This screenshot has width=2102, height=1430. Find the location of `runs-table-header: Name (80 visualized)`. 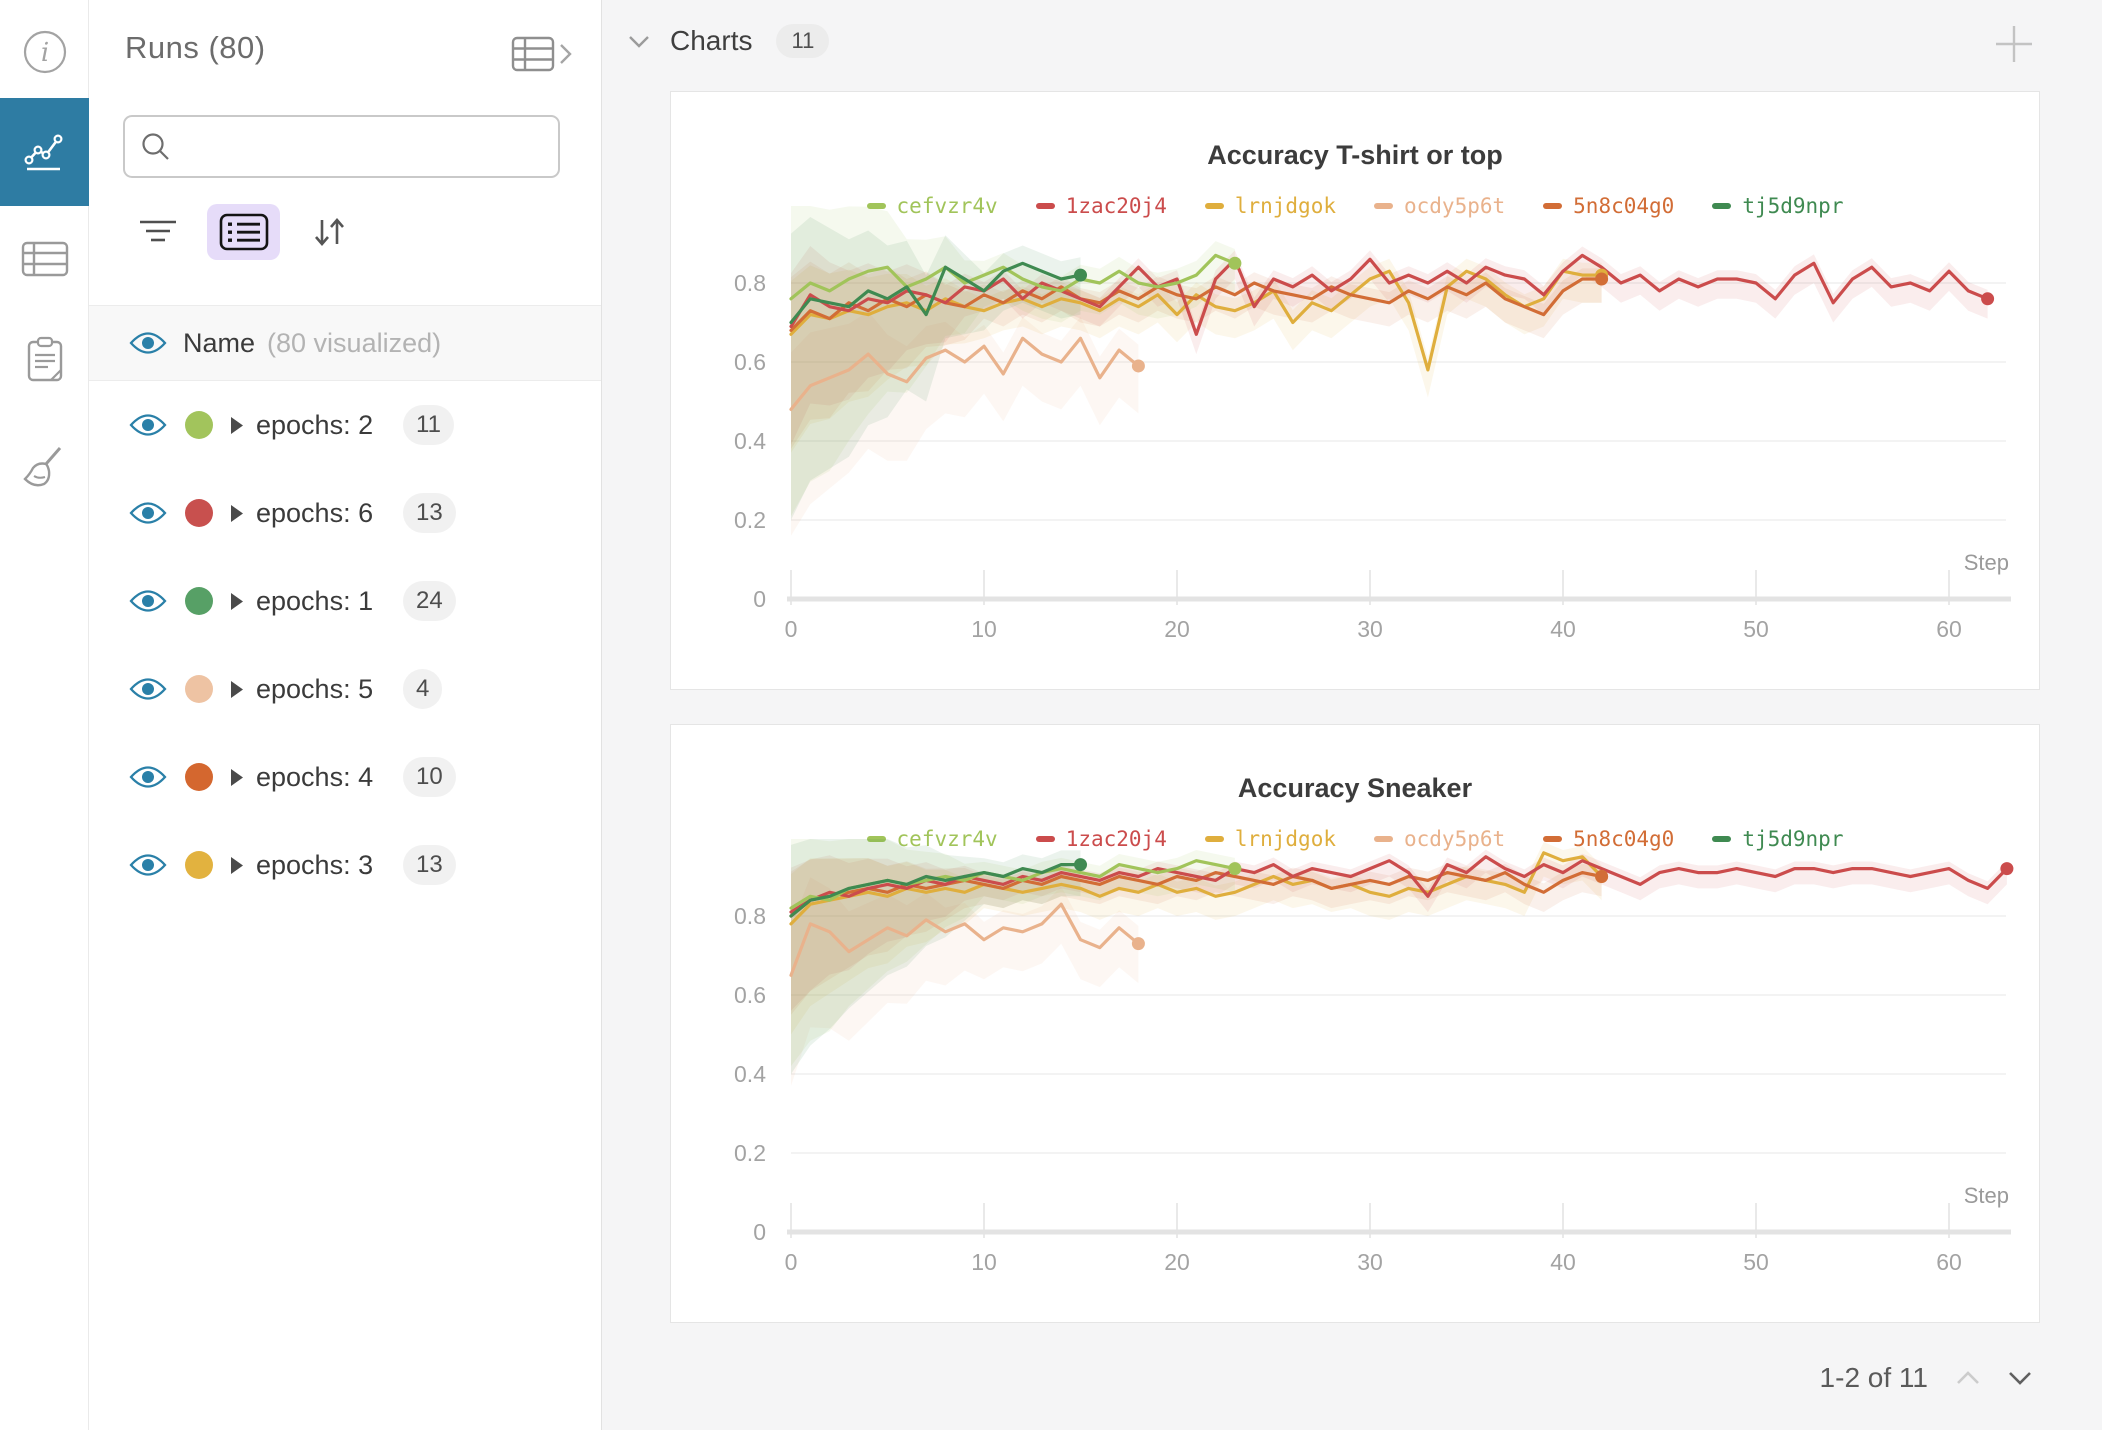

runs-table-header: Name (80 visualized) is located at coordinates (345, 343).